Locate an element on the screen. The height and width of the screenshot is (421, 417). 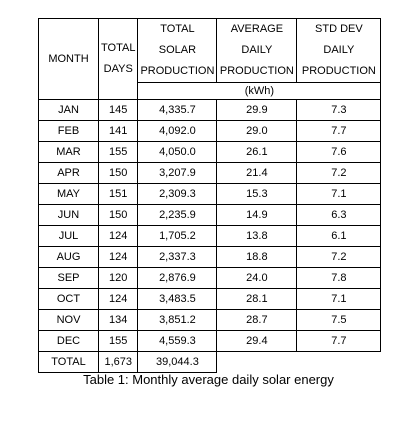
total-production-cell: 4,559.3 is located at coordinates (177, 341).